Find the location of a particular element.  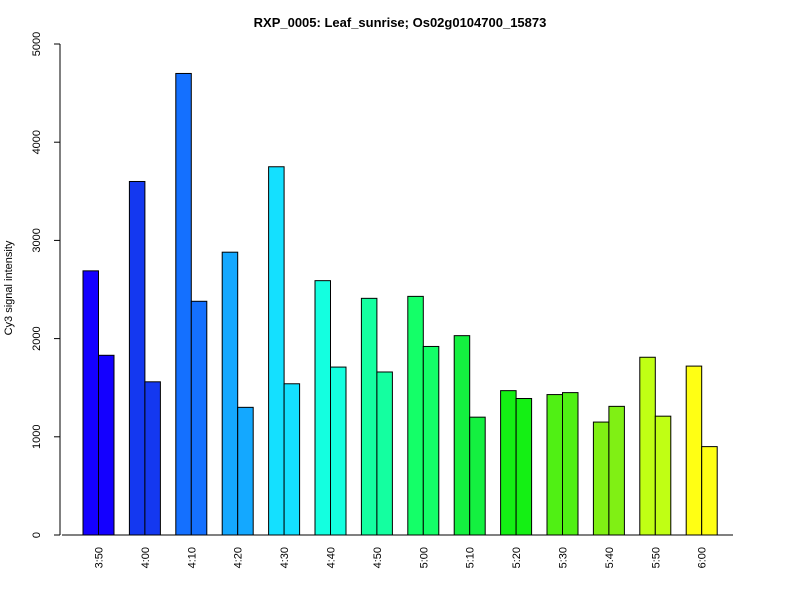

y-axis-label: Cy3 signal intensity is located at coordinates (9, 287).